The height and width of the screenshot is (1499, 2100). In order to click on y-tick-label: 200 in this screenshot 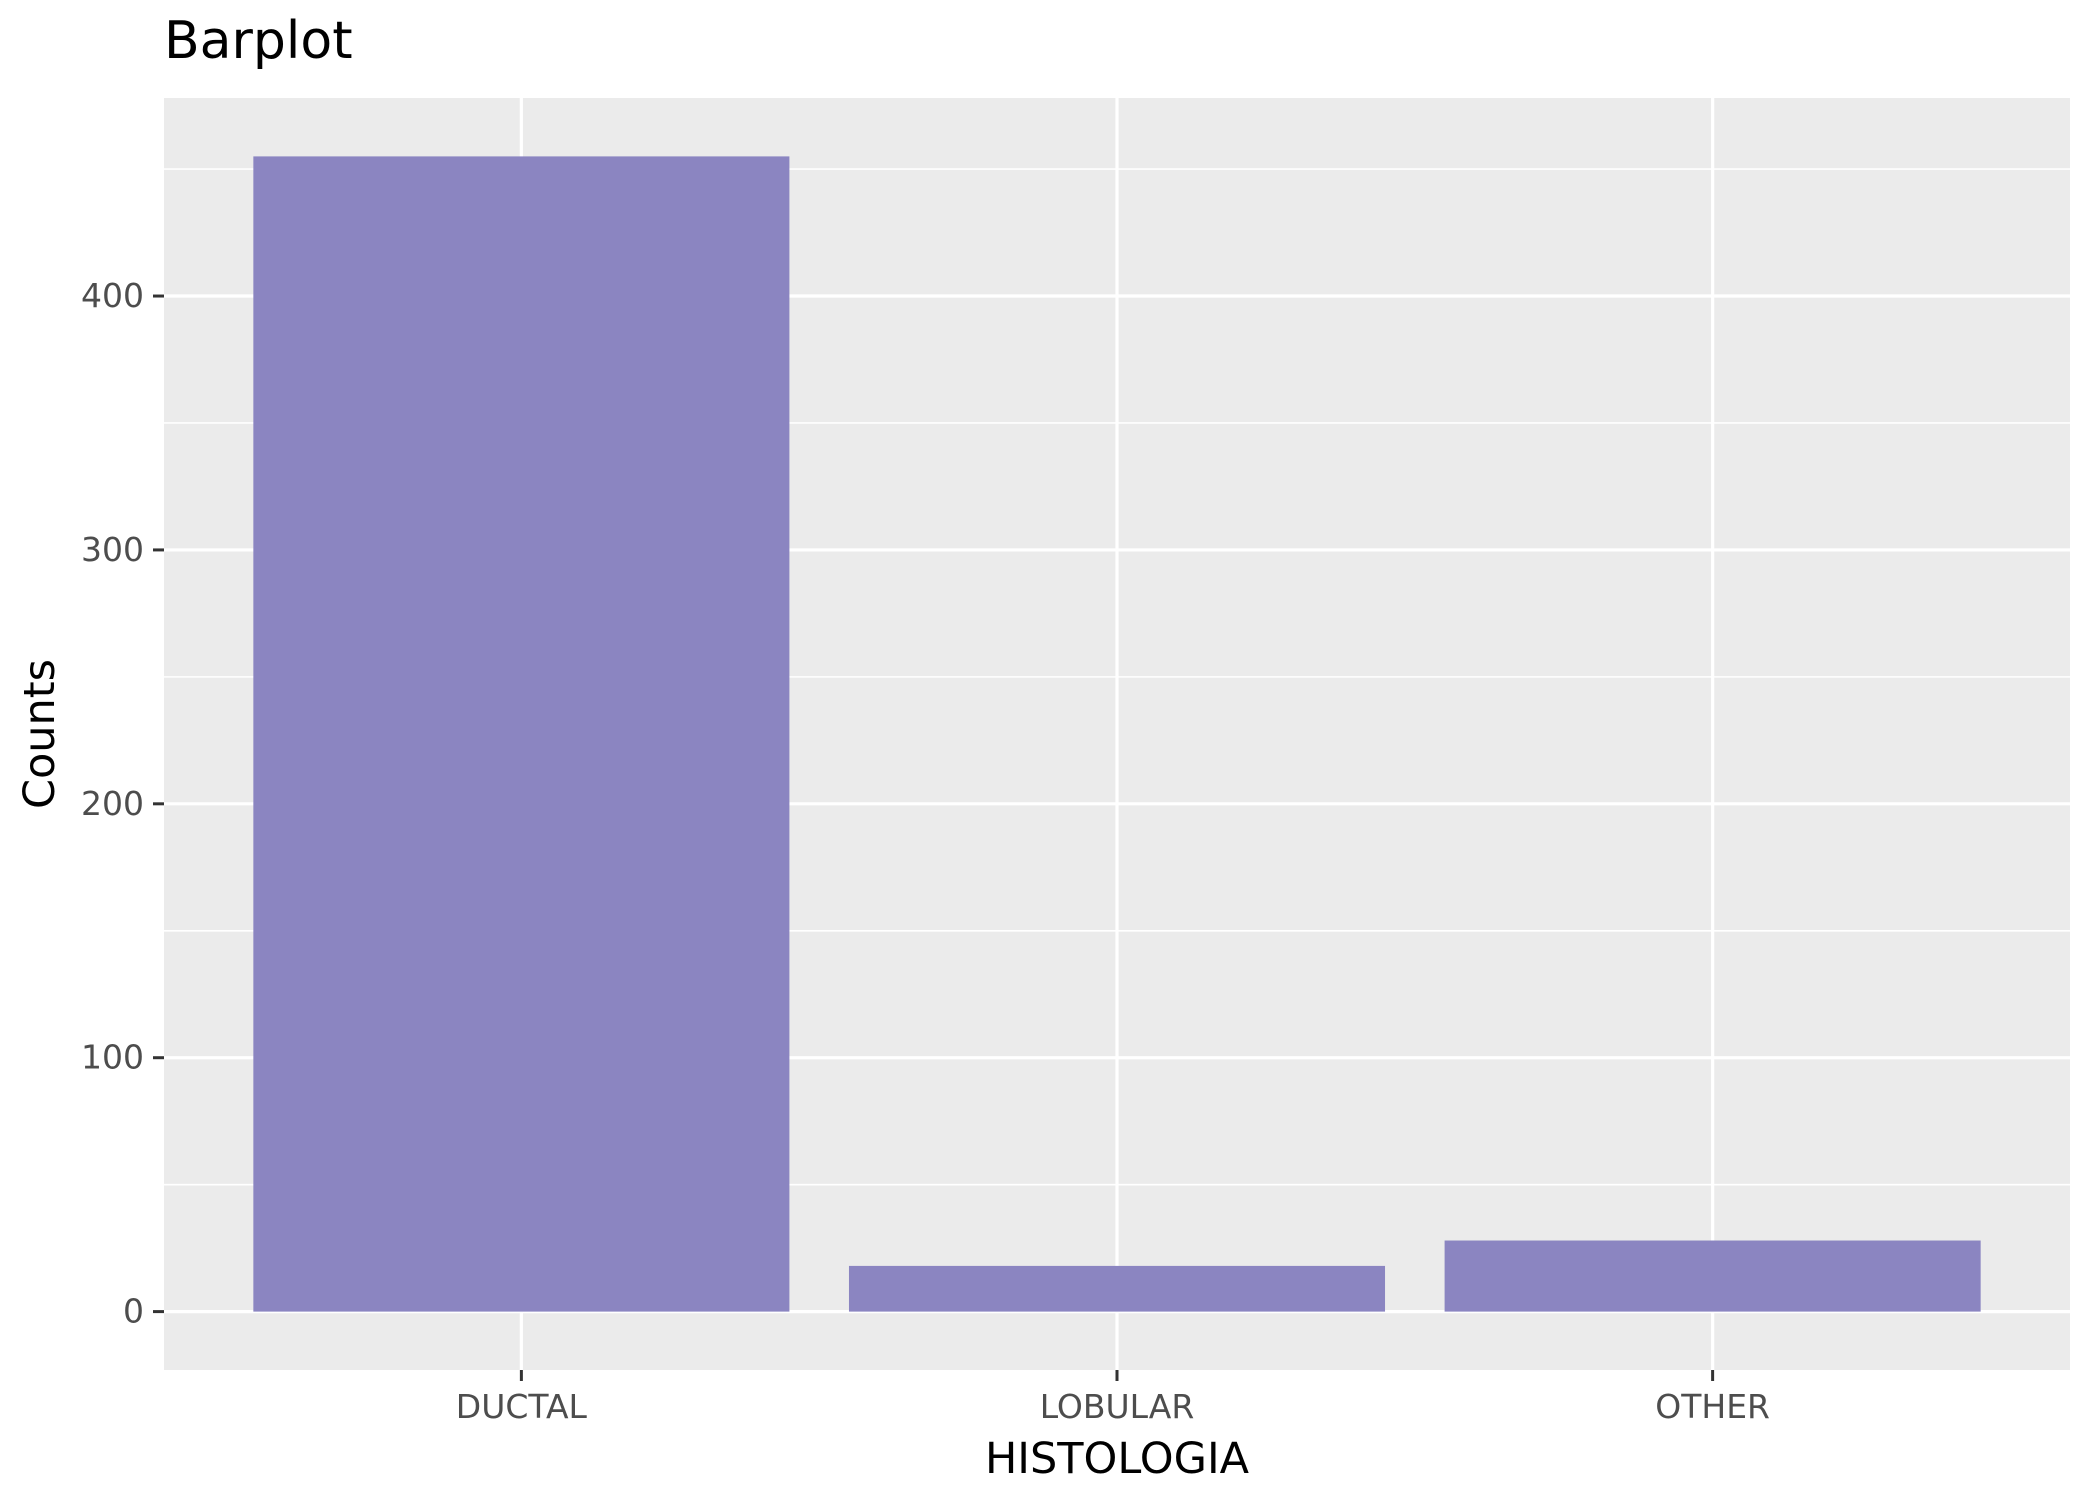, I will do `click(112, 803)`.